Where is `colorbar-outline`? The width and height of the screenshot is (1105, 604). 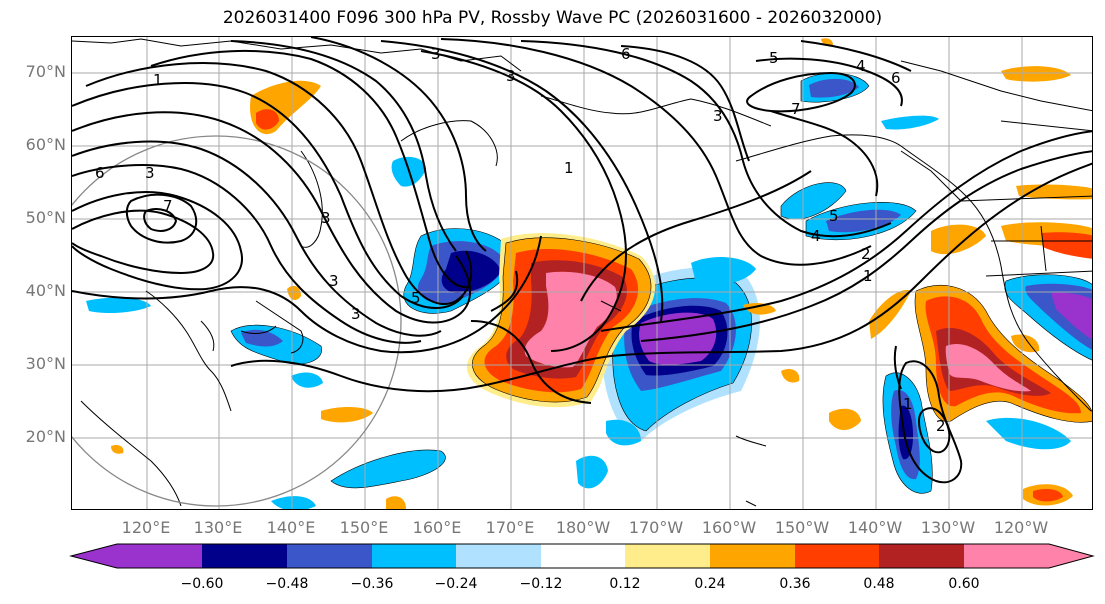
colorbar-outline is located at coordinates (582, 556).